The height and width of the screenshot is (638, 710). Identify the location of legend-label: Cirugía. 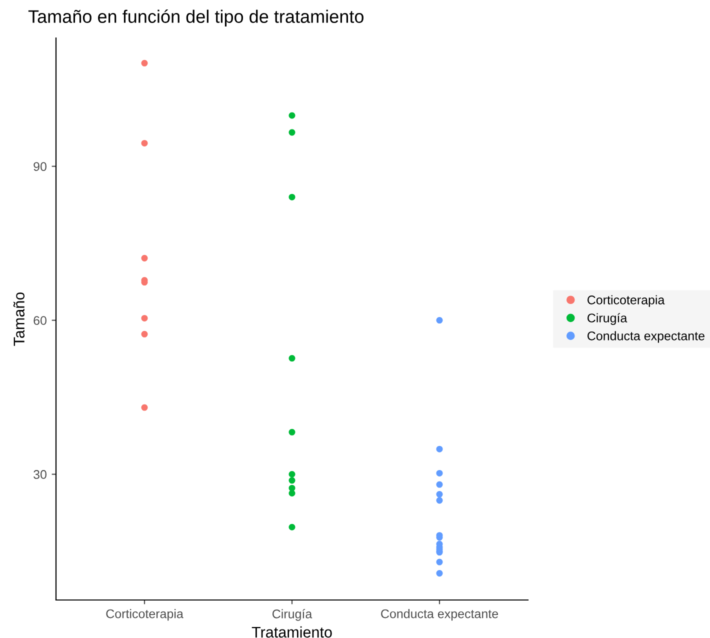
(608, 319).